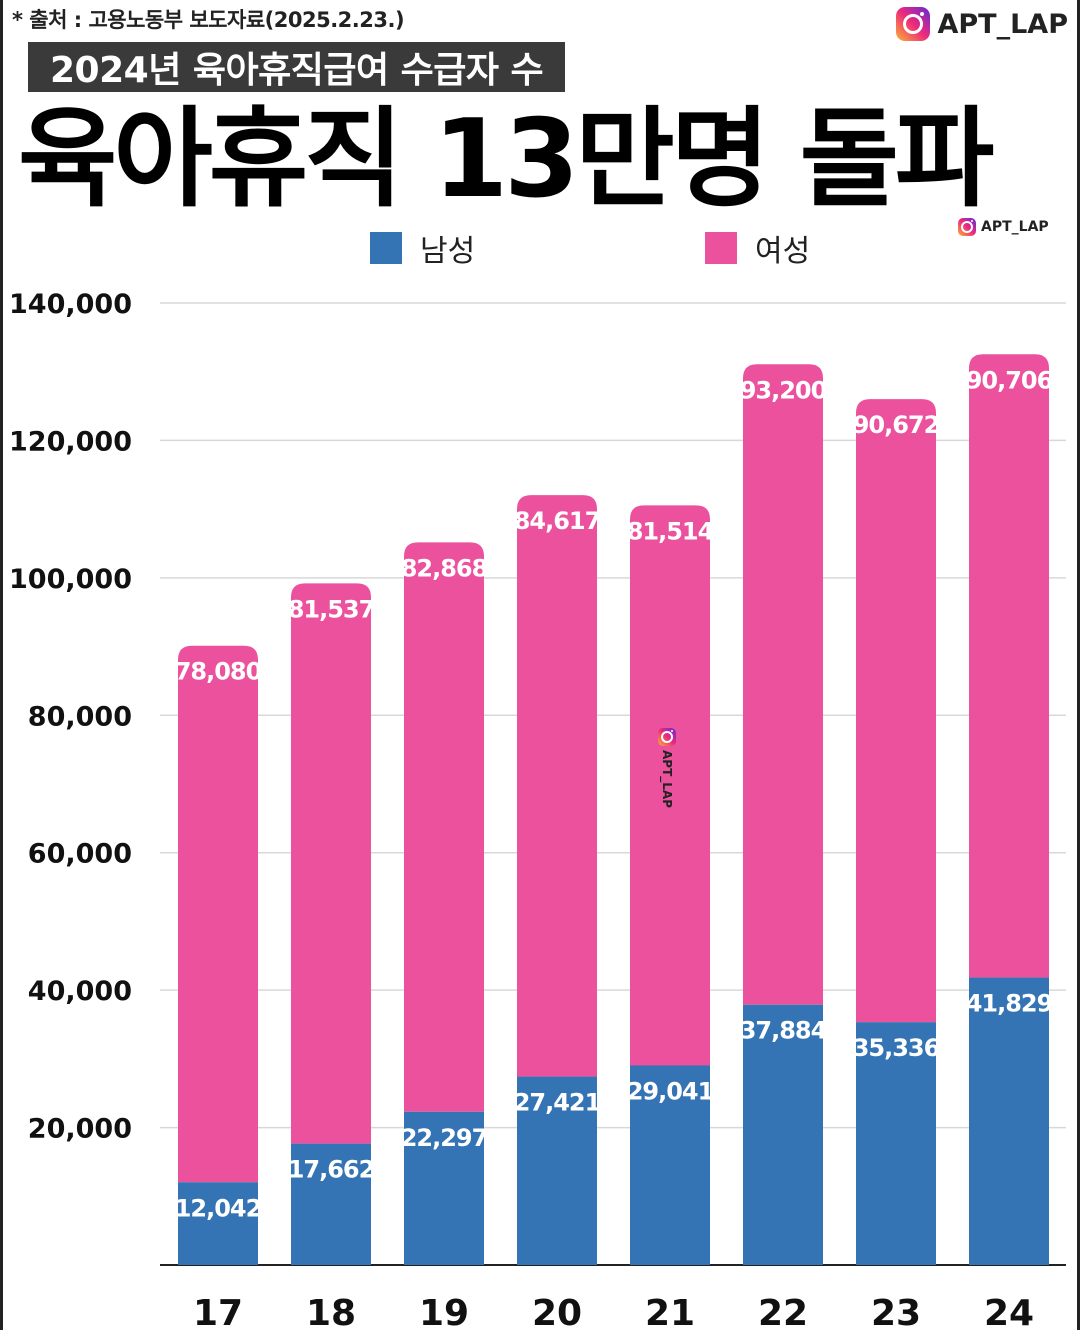 The height and width of the screenshot is (1330, 1080). What do you see at coordinates (70, 441) in the screenshot?
I see `y-tick-label: 120,000` at bounding box center [70, 441].